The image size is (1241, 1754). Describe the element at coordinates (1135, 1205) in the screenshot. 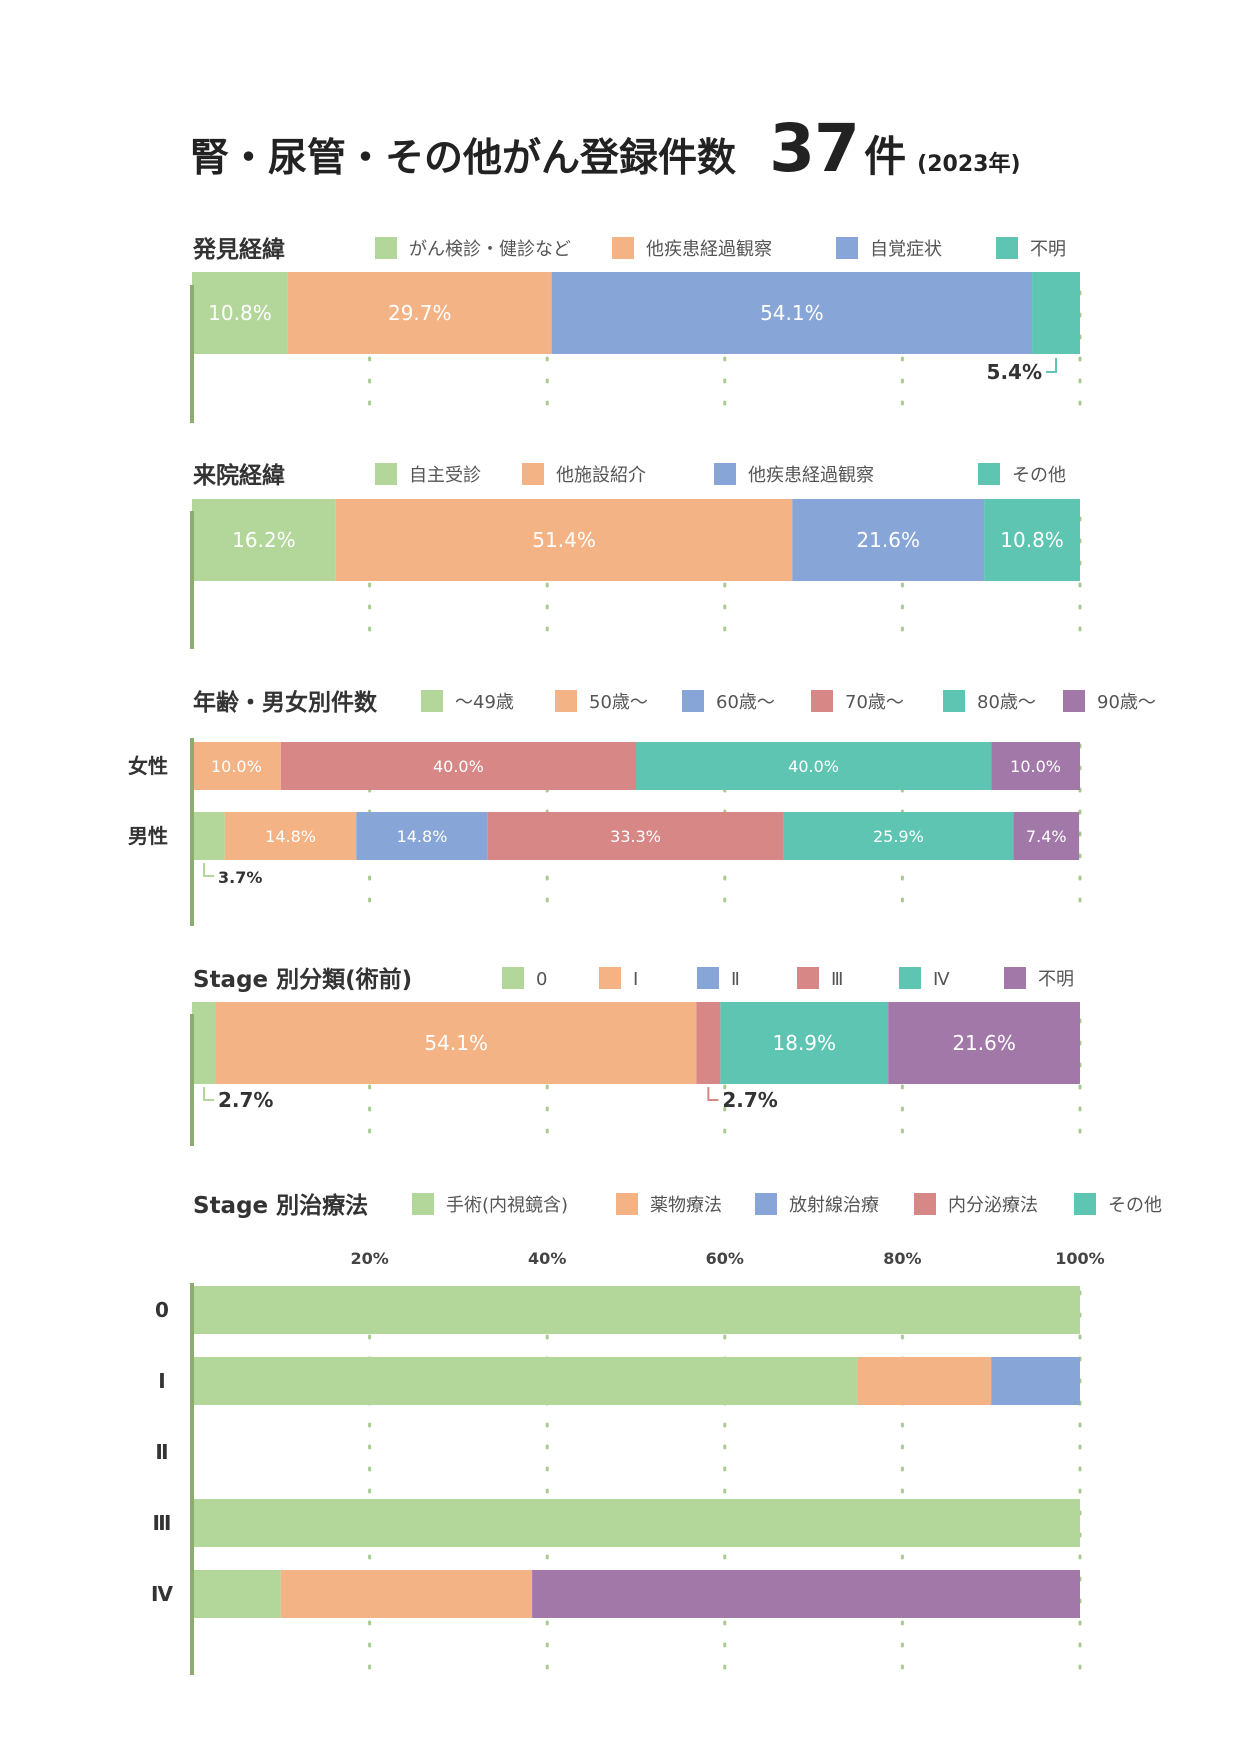

I see `legend-label-treatment-4: その他` at that location.